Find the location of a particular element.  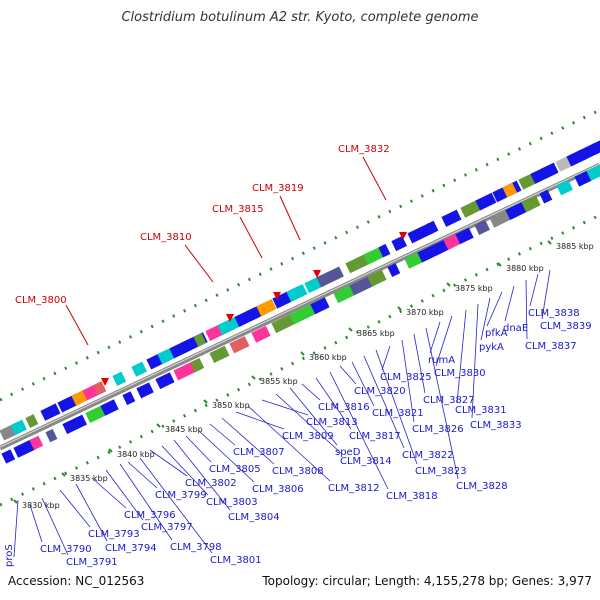

gene-label: pykA is located at coordinates (491, 347).